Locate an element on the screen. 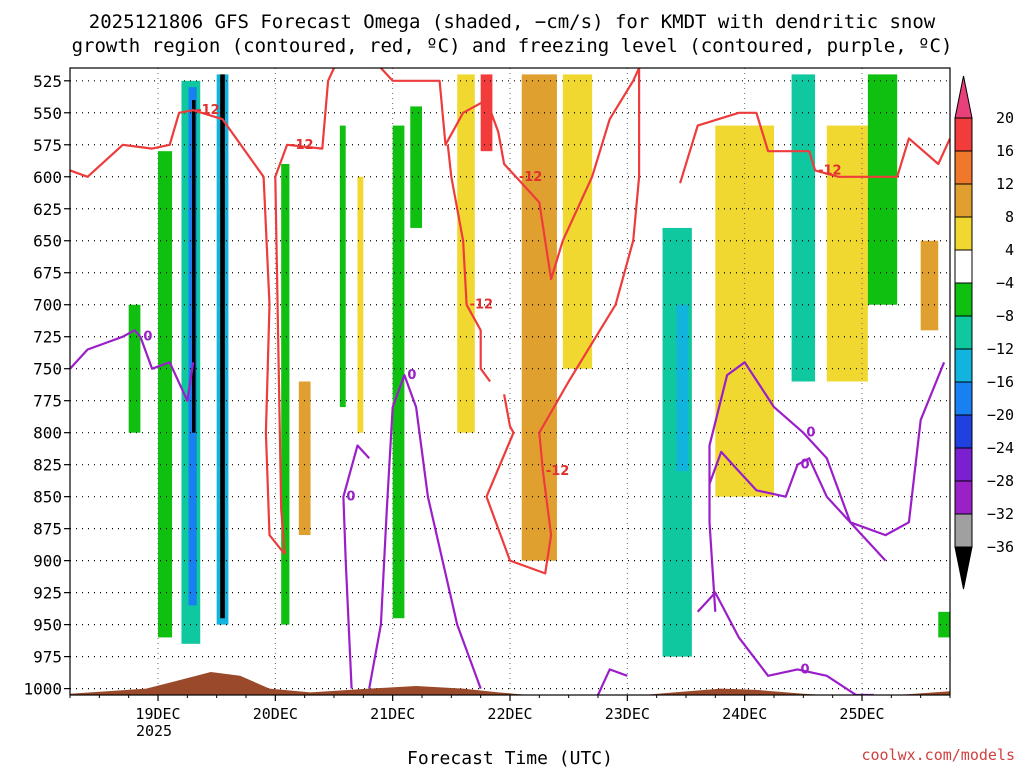  colorbar-top-arrow is located at coordinates (963, 97).